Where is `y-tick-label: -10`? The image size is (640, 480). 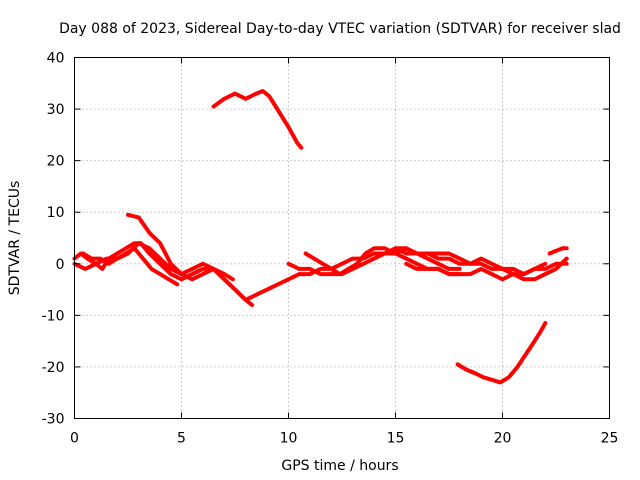
y-tick-label: -10 is located at coordinates (53, 316).